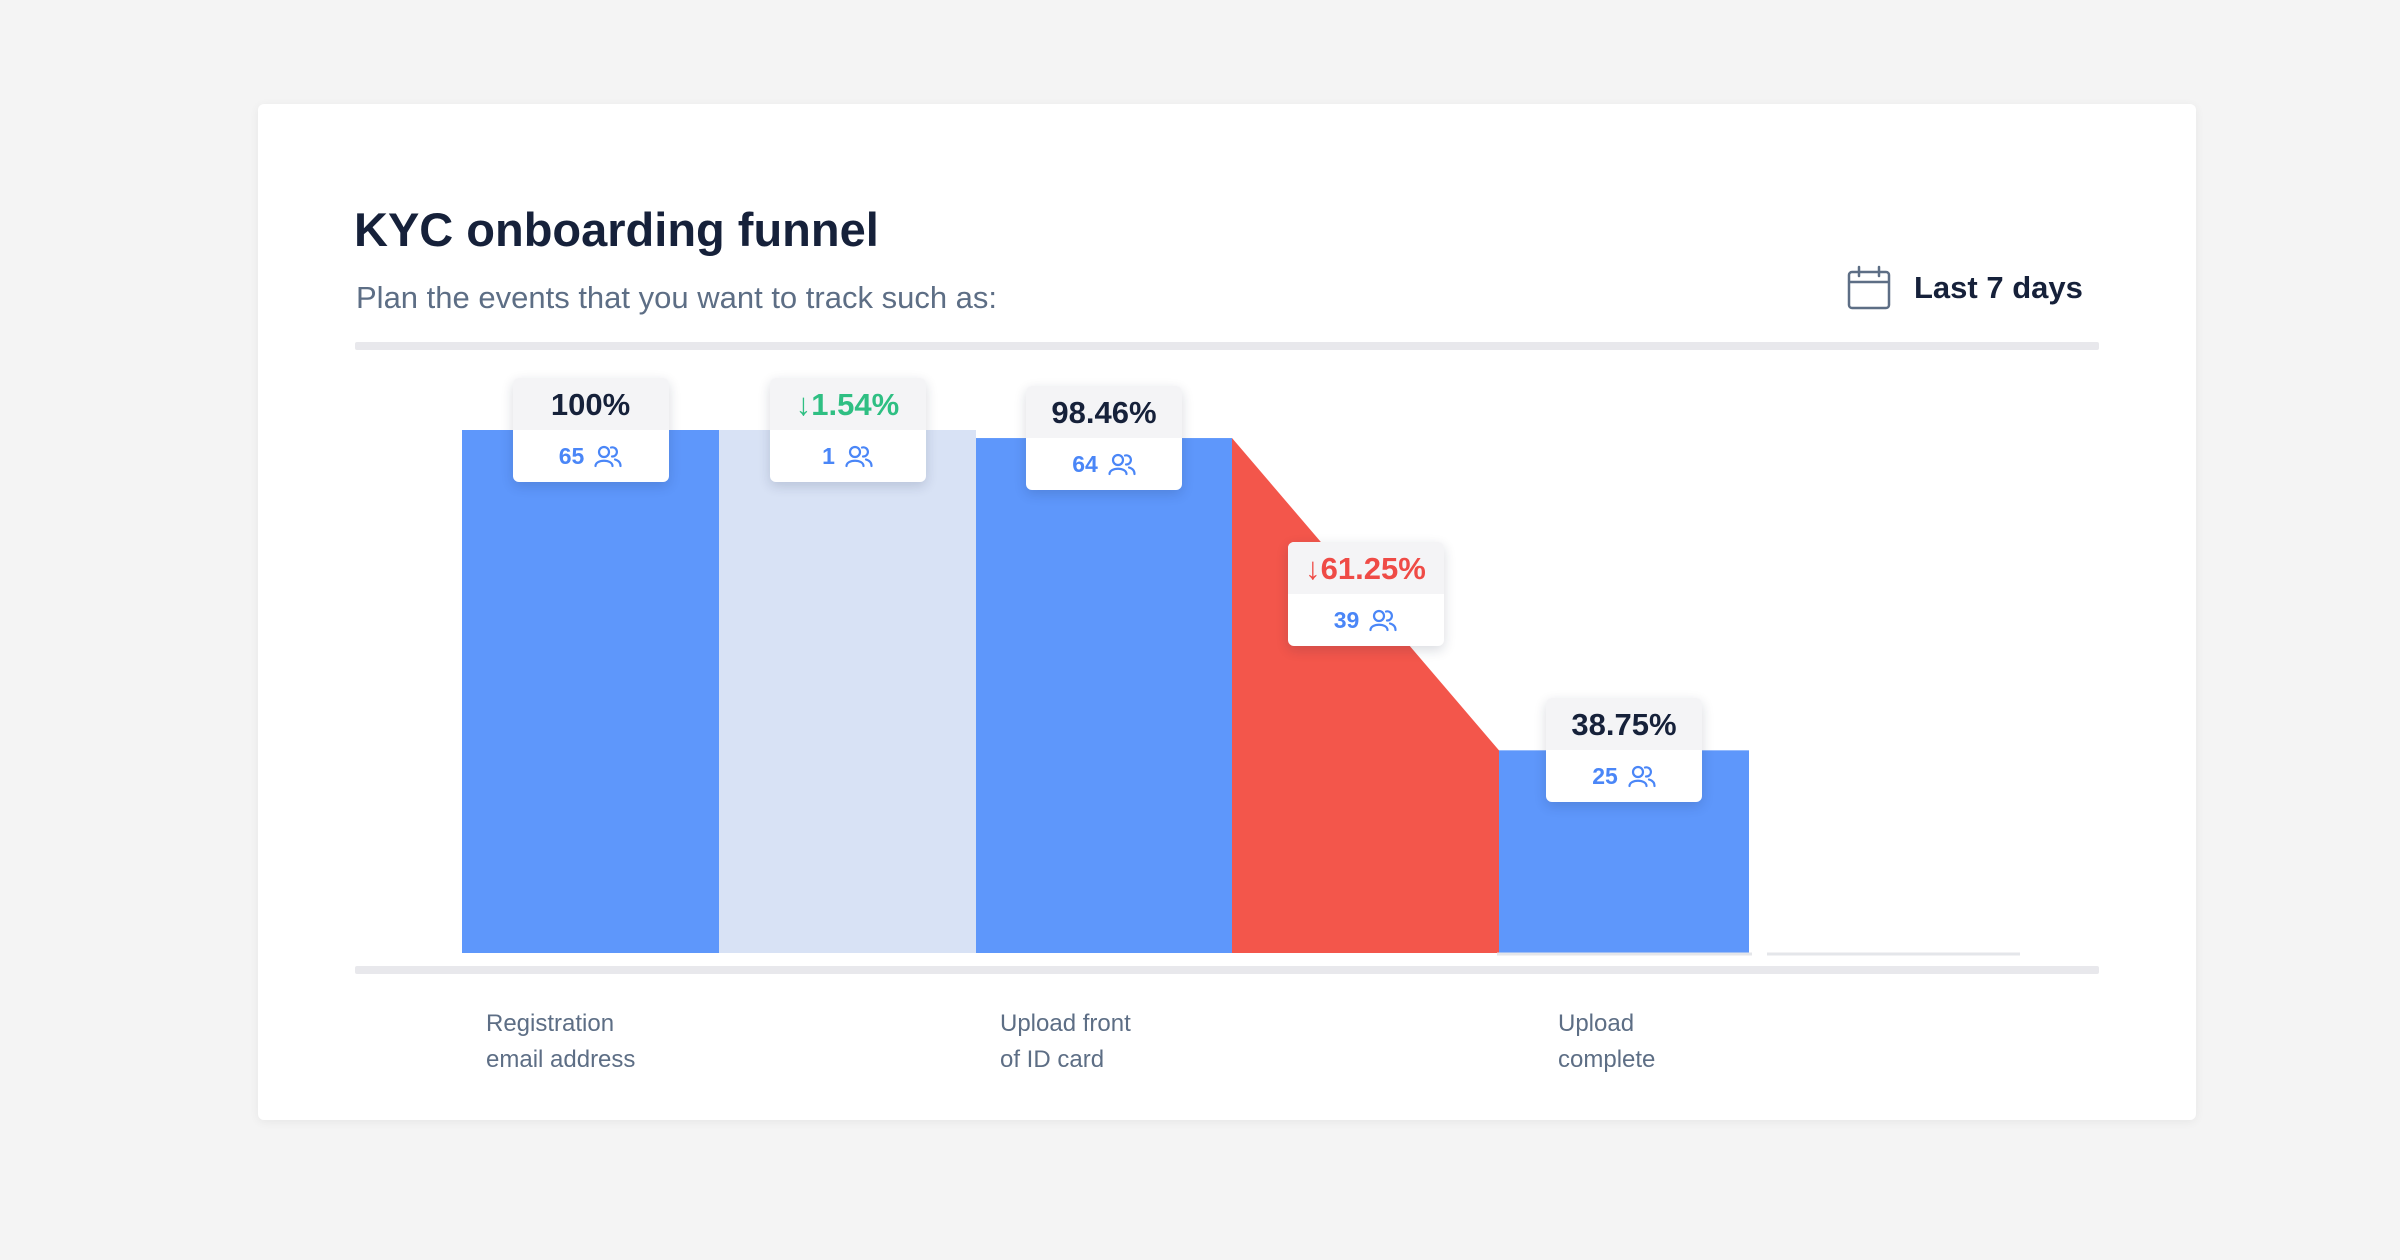 The width and height of the screenshot is (2400, 1260). Describe the element at coordinates (1366, 620) in the screenshot. I see `user-count: 39` at that location.